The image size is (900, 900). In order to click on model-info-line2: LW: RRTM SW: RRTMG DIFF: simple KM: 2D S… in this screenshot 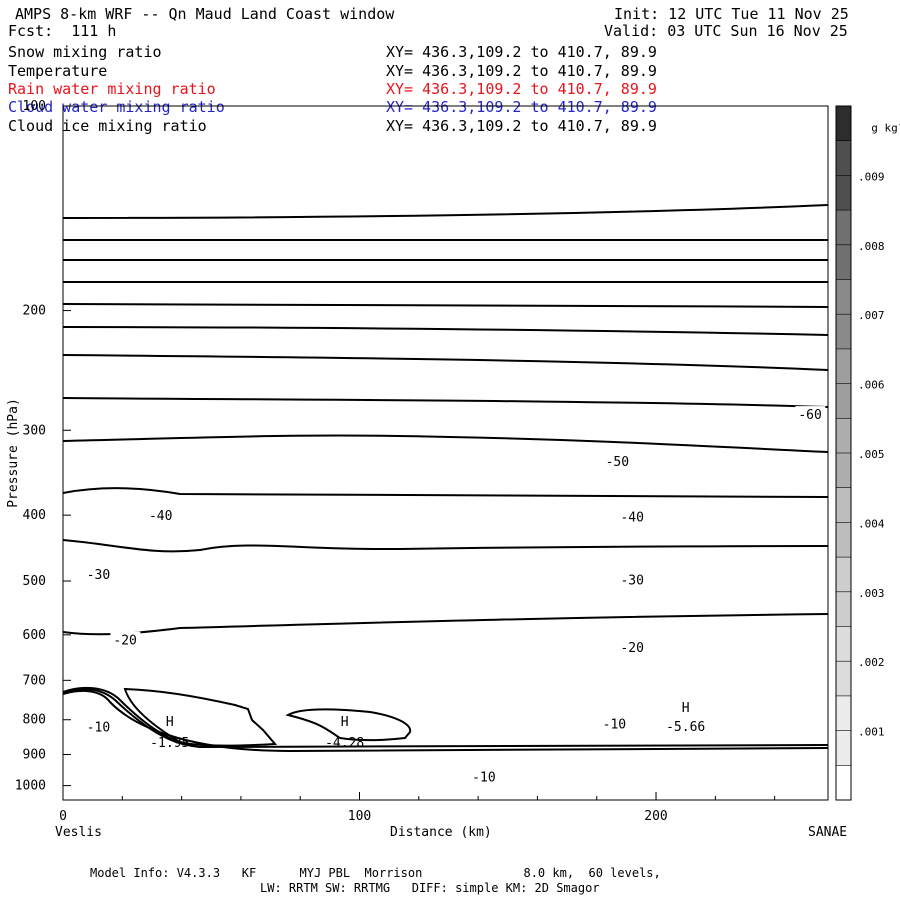, I will do `click(430, 888)`.